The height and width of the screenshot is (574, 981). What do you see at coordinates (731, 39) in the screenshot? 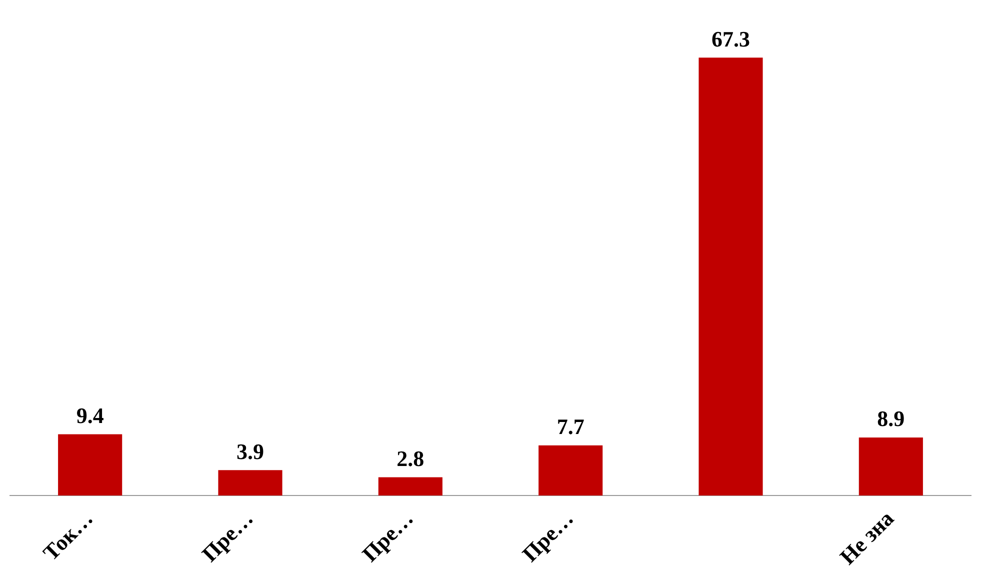
I see `data-label: 67.3` at bounding box center [731, 39].